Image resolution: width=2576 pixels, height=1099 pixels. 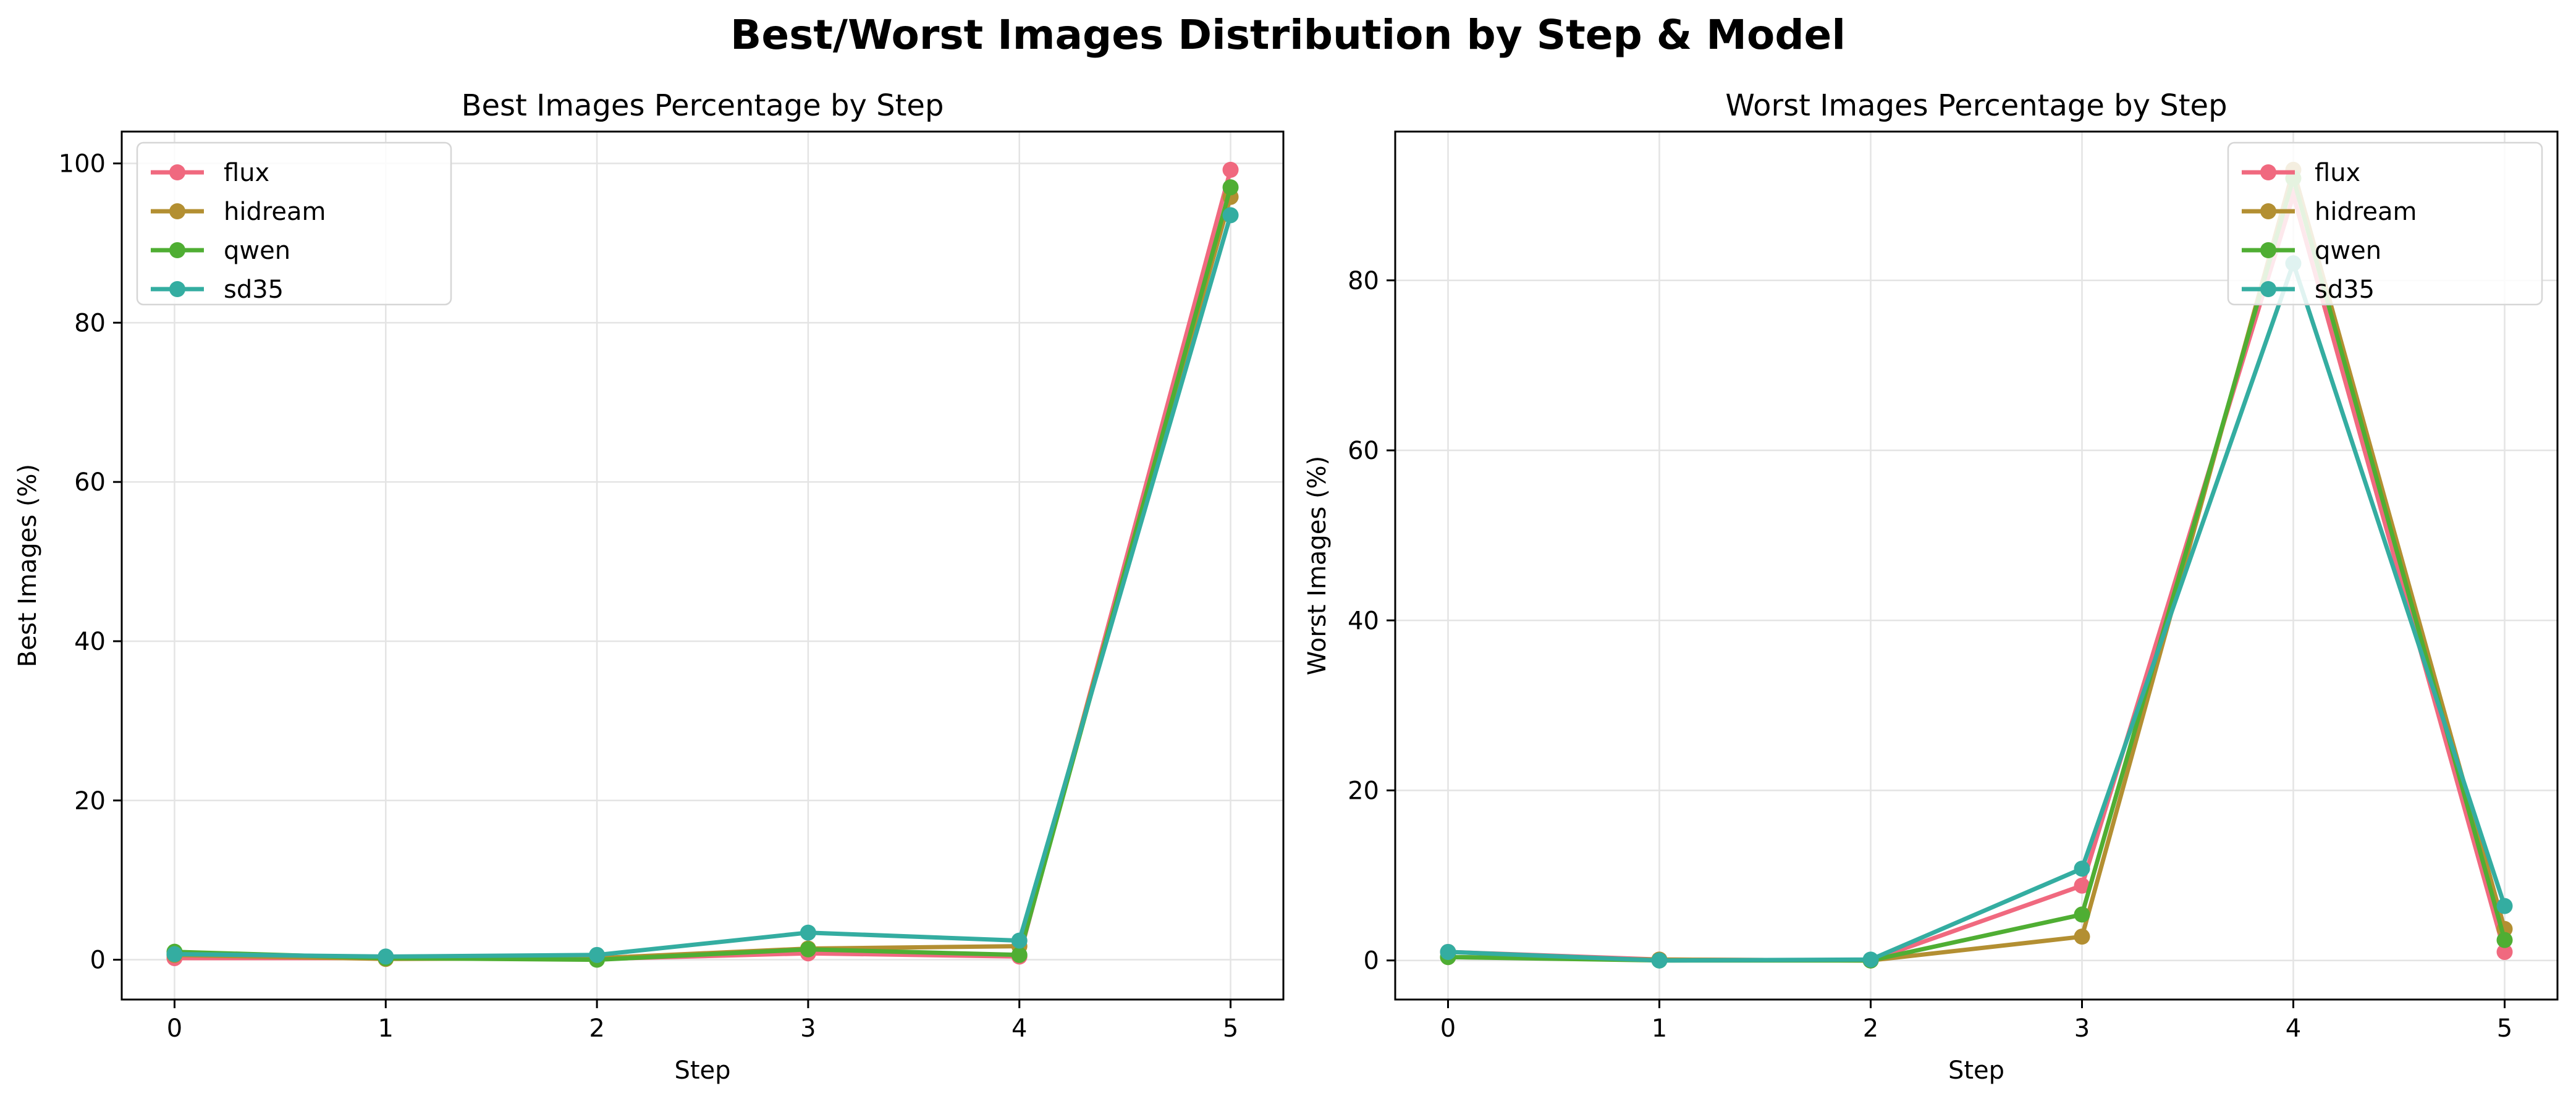 What do you see at coordinates (1976, 105) in the screenshot?
I see `panel-title: Worst Images Percentage by Step` at bounding box center [1976, 105].